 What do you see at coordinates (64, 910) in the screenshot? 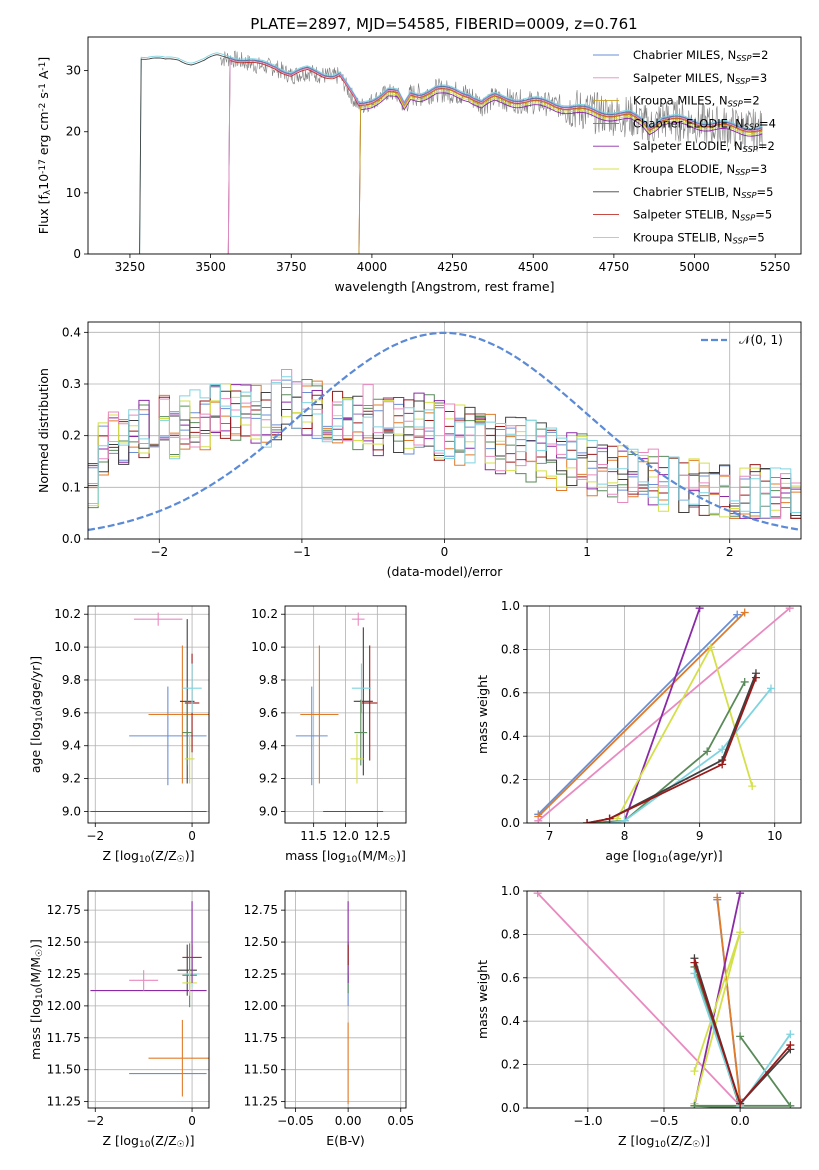
I see `y-tick-label: 12.75` at bounding box center [64, 910].